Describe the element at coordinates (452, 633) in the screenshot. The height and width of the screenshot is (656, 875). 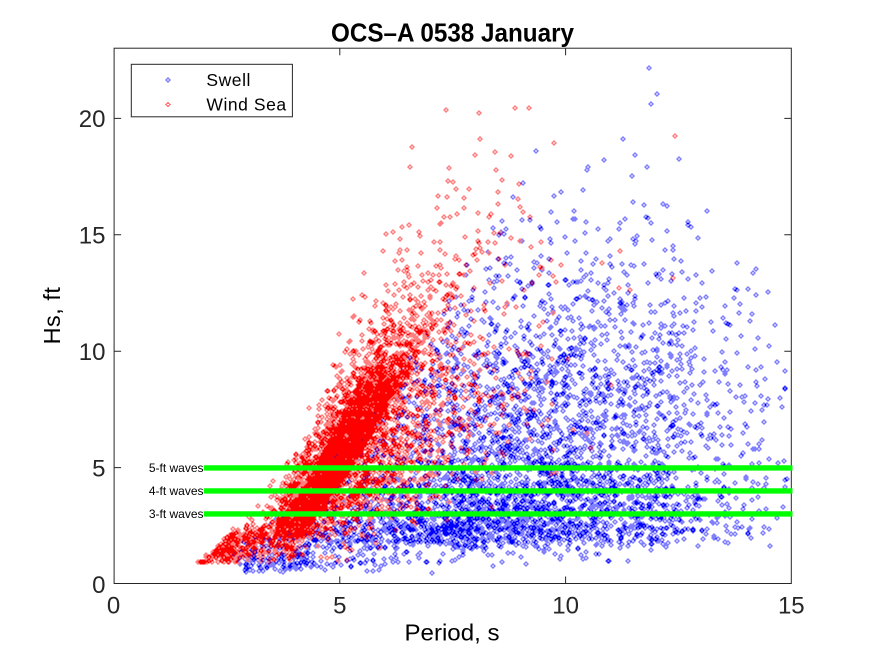
I see `svg-text: Period, s` at that location.